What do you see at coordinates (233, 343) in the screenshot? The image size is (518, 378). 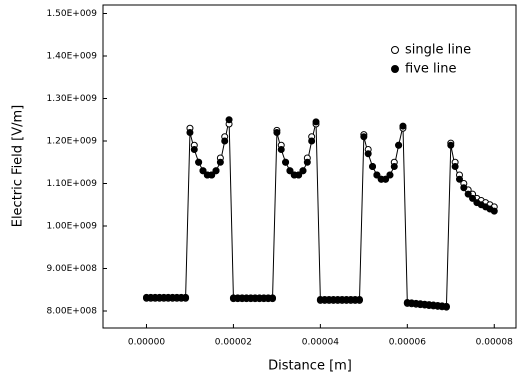 I see `x-tick-label: 0.00002` at bounding box center [233, 343].